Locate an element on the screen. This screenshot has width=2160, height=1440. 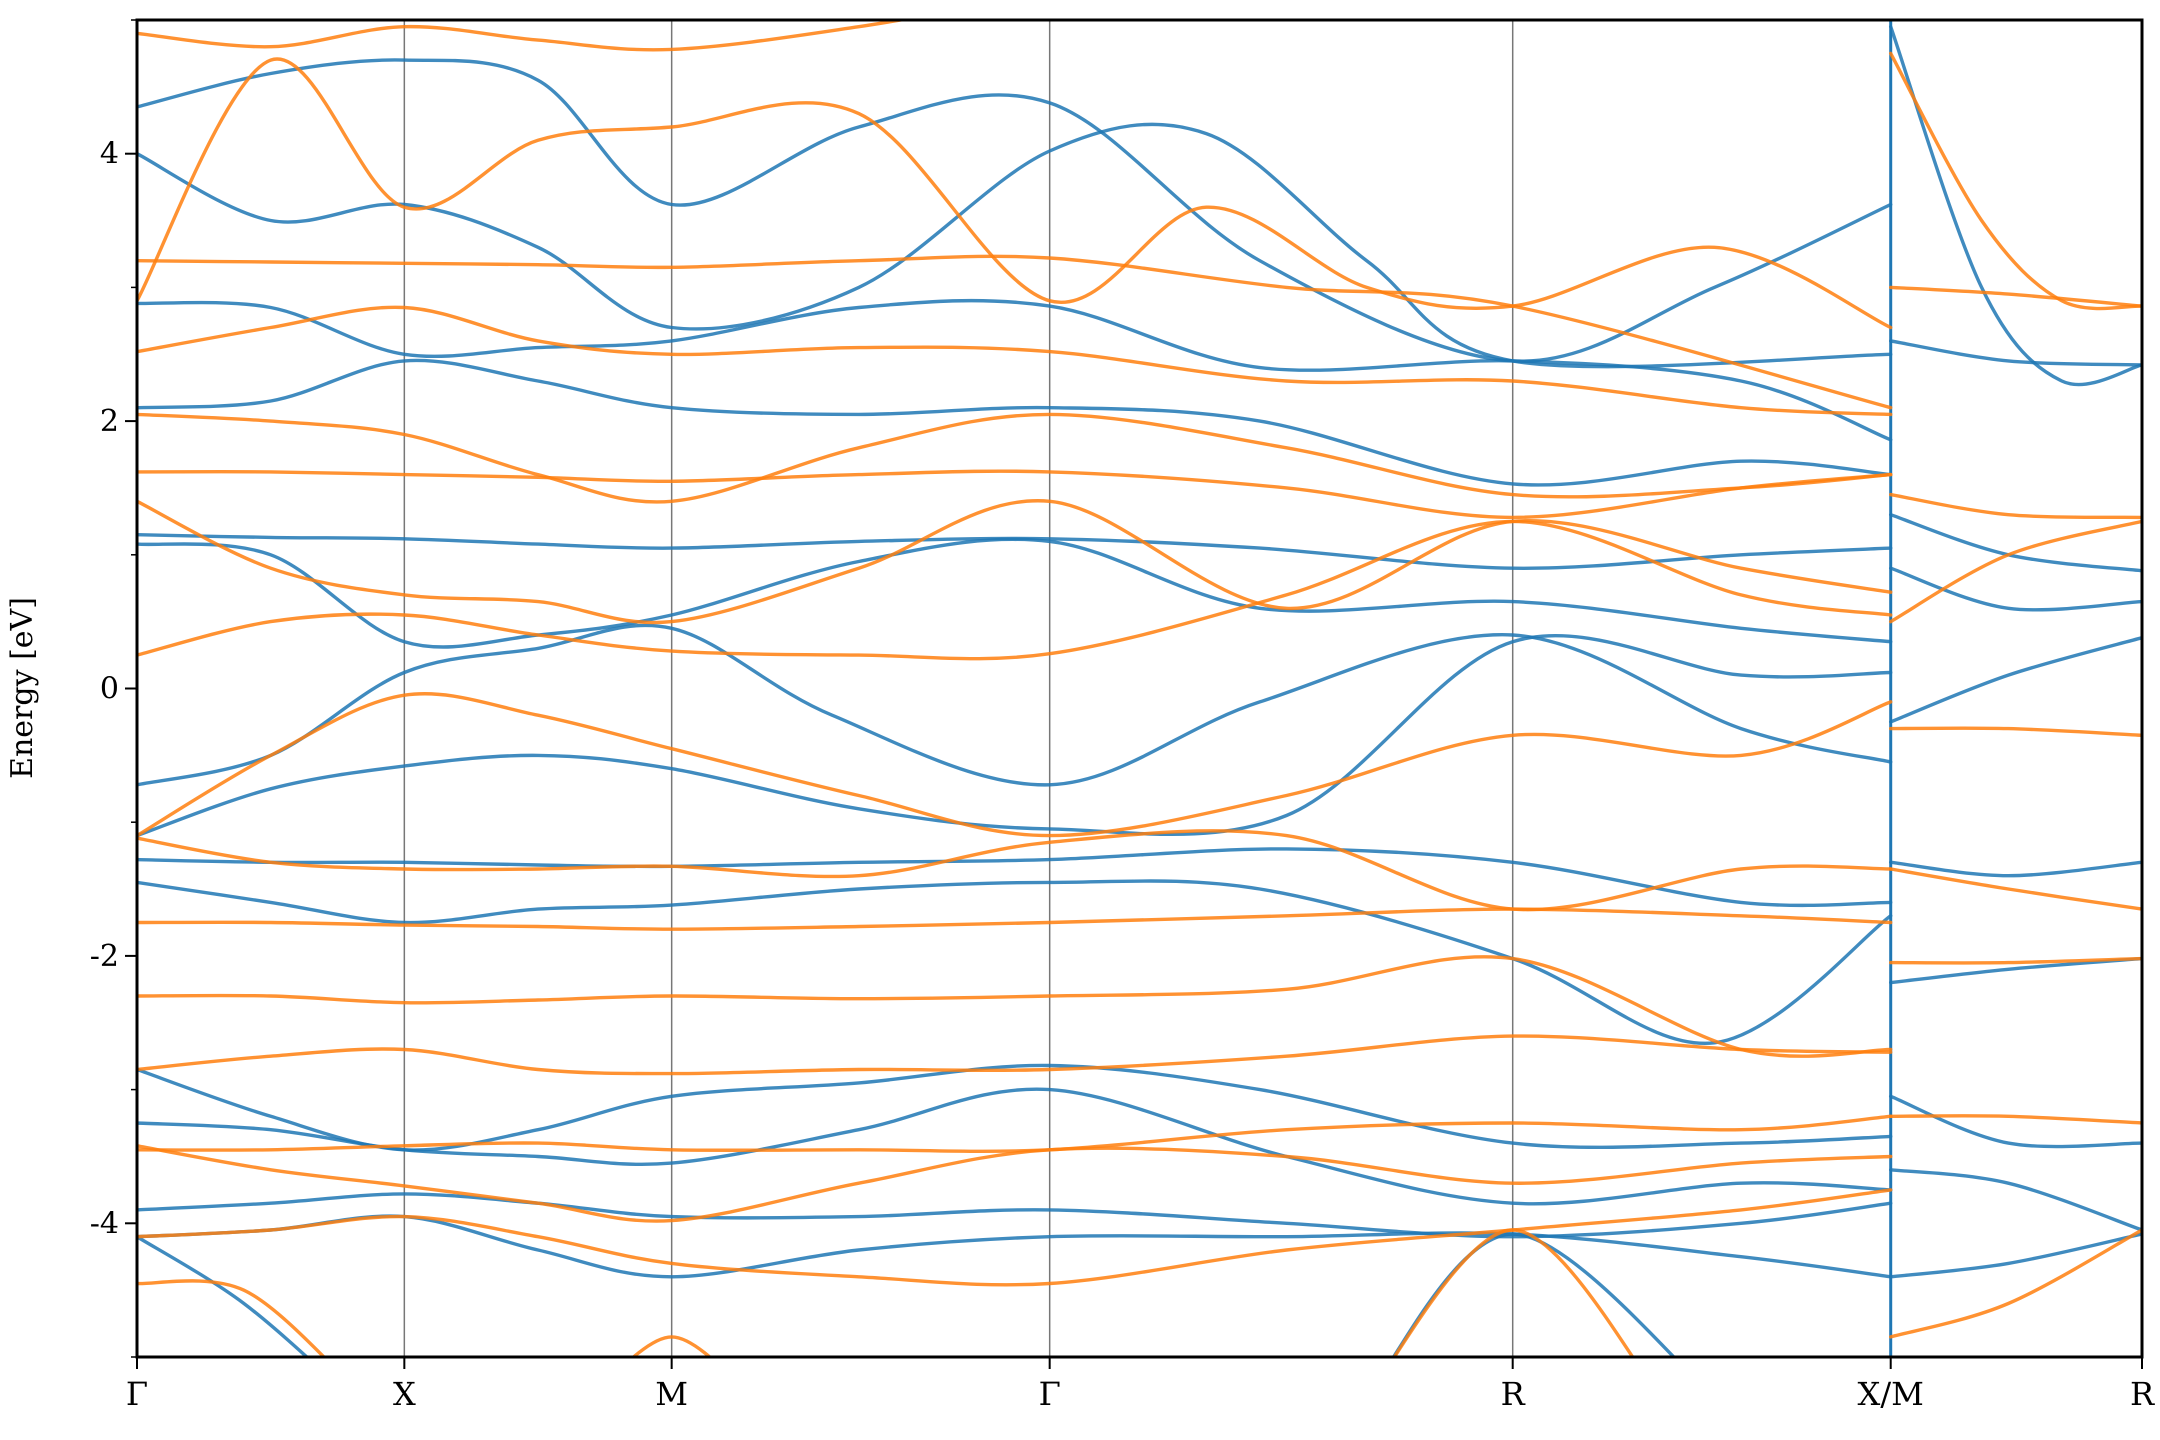
x-axis-ticks: Γ X M Γ R X/M R is located at coordinates (1140, 1385).